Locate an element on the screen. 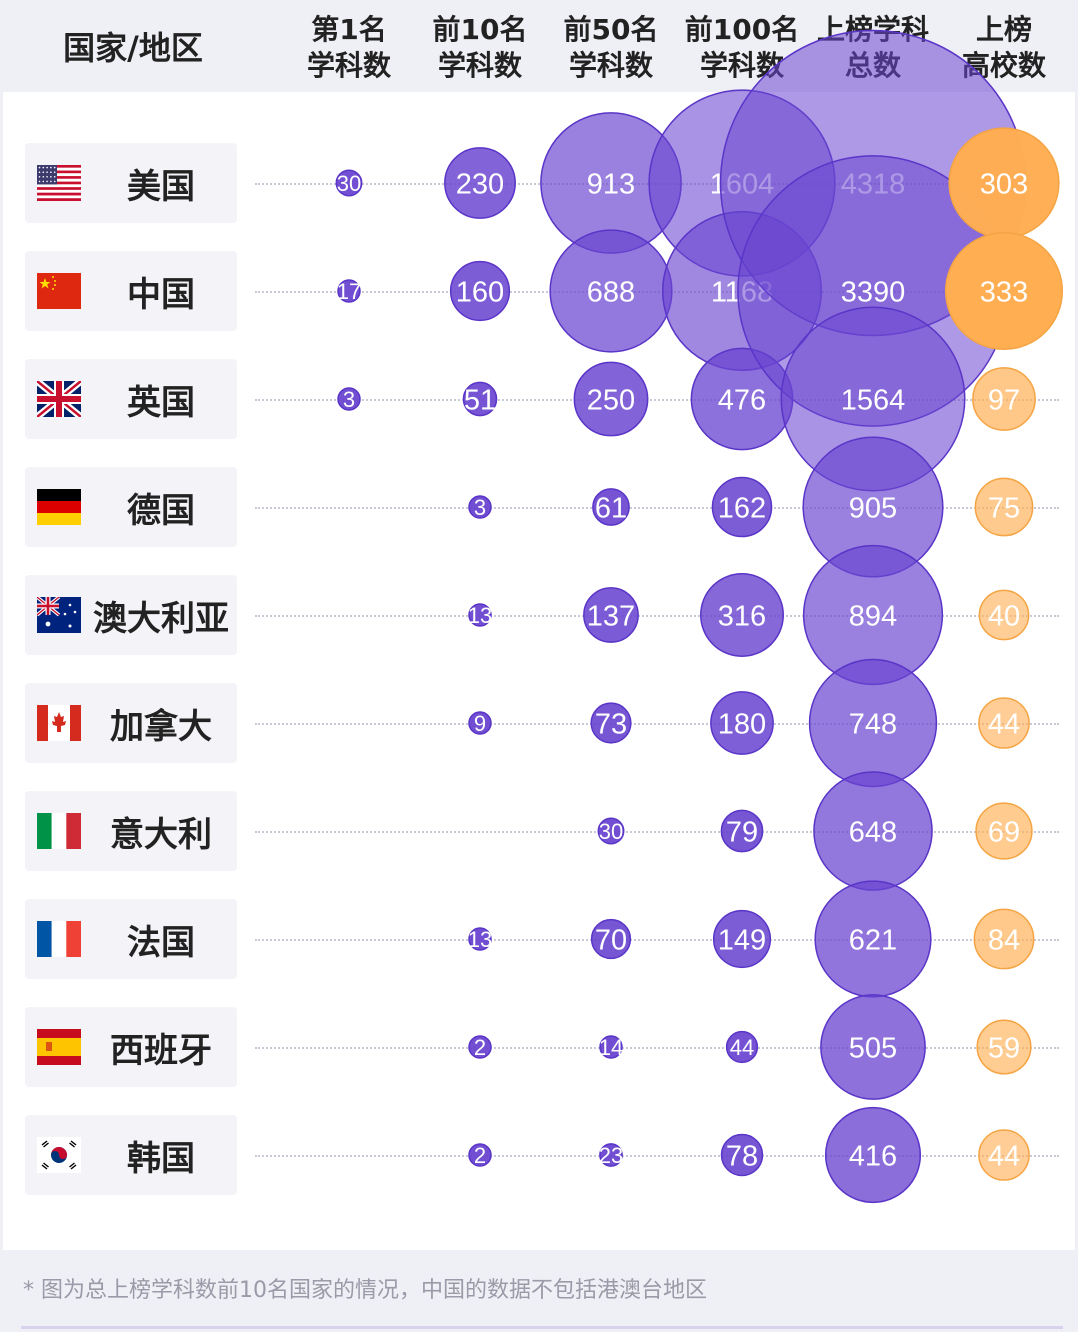  country-label: 加拿大 is located at coordinates (131, 723).